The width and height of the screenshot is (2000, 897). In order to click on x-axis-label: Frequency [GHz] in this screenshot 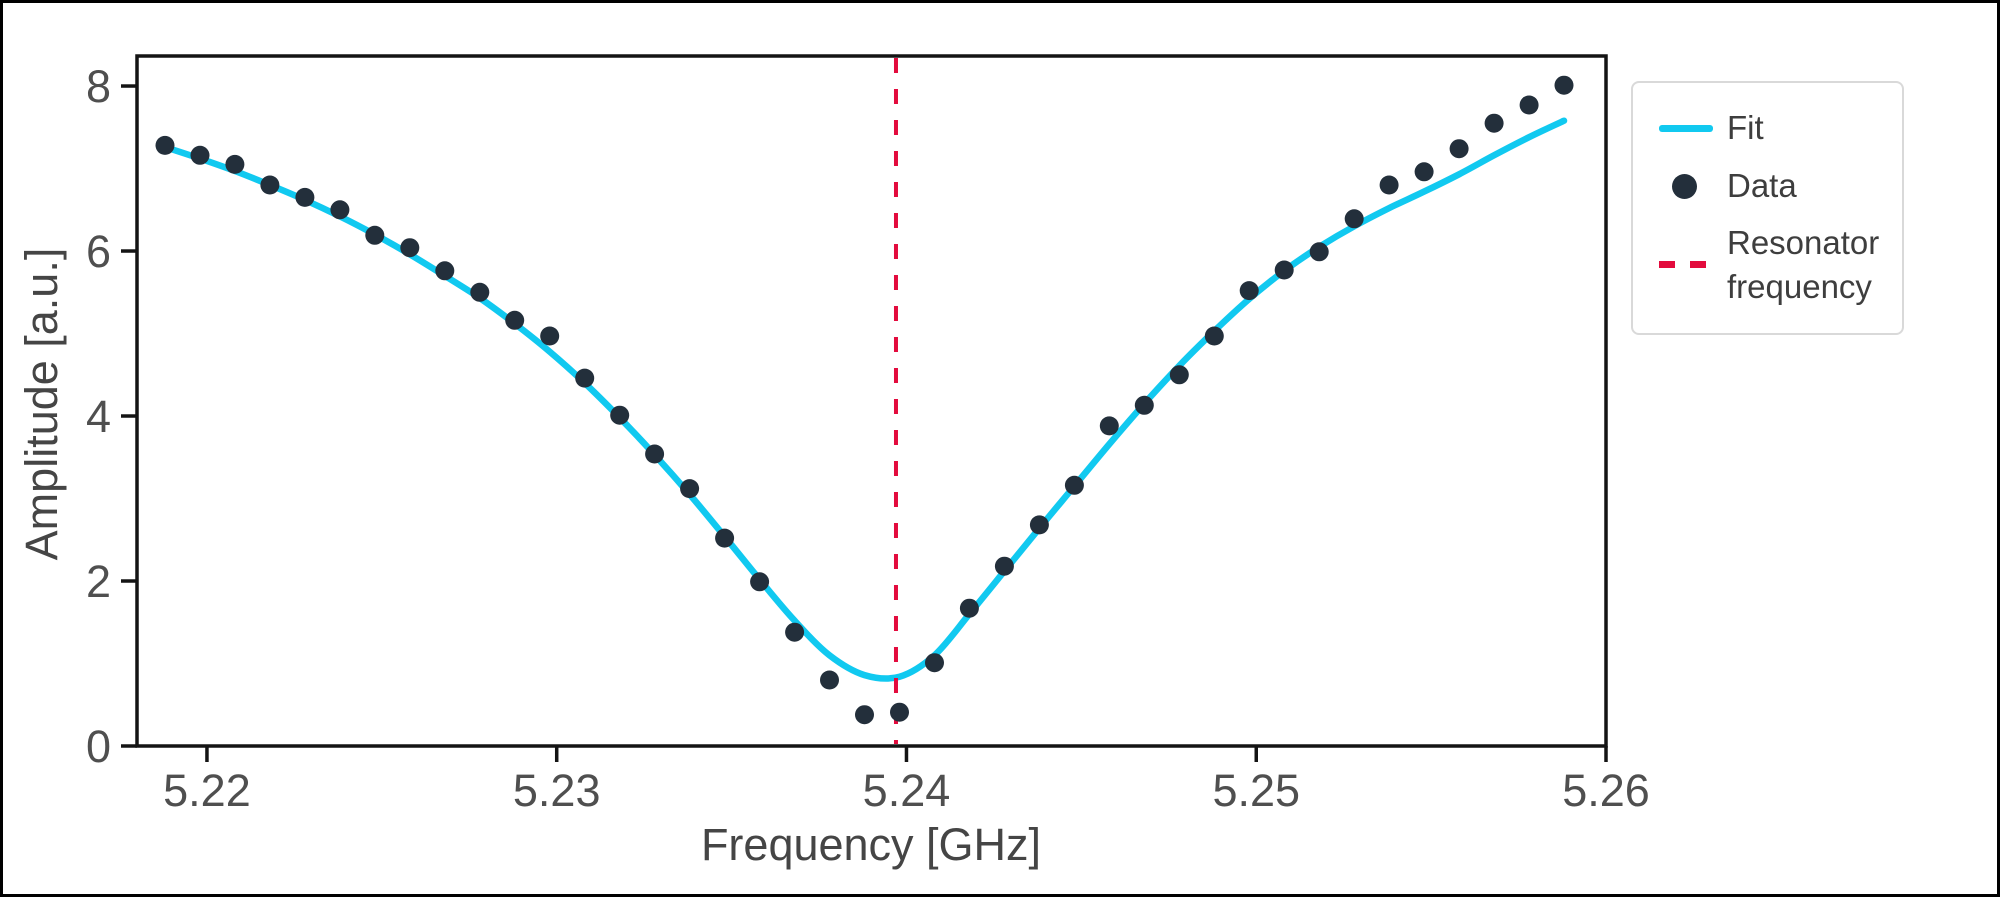, I will do `click(871, 844)`.